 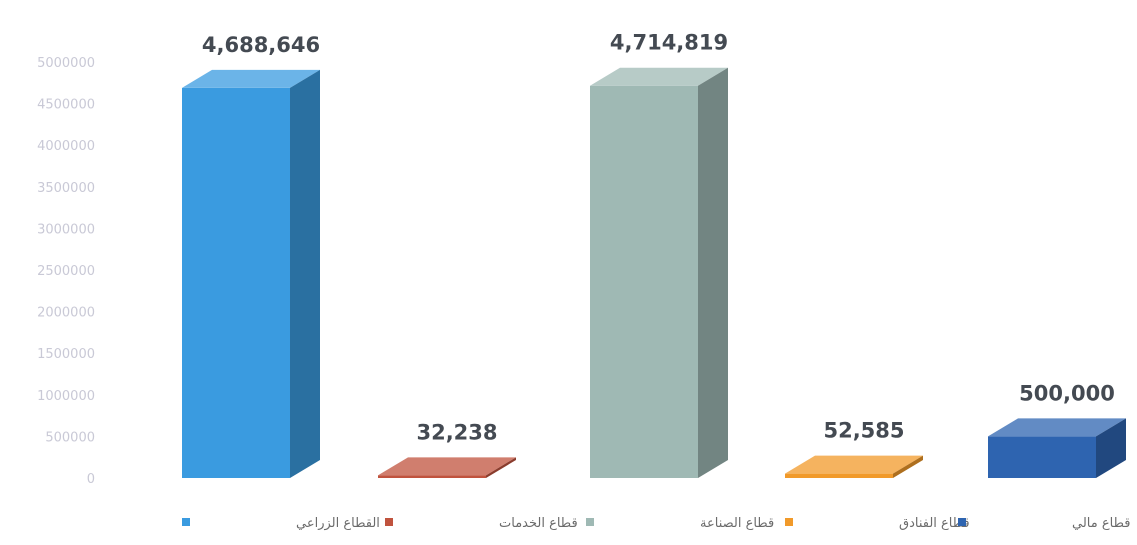 I want to click on bar-top-face, so click(x=447, y=466).